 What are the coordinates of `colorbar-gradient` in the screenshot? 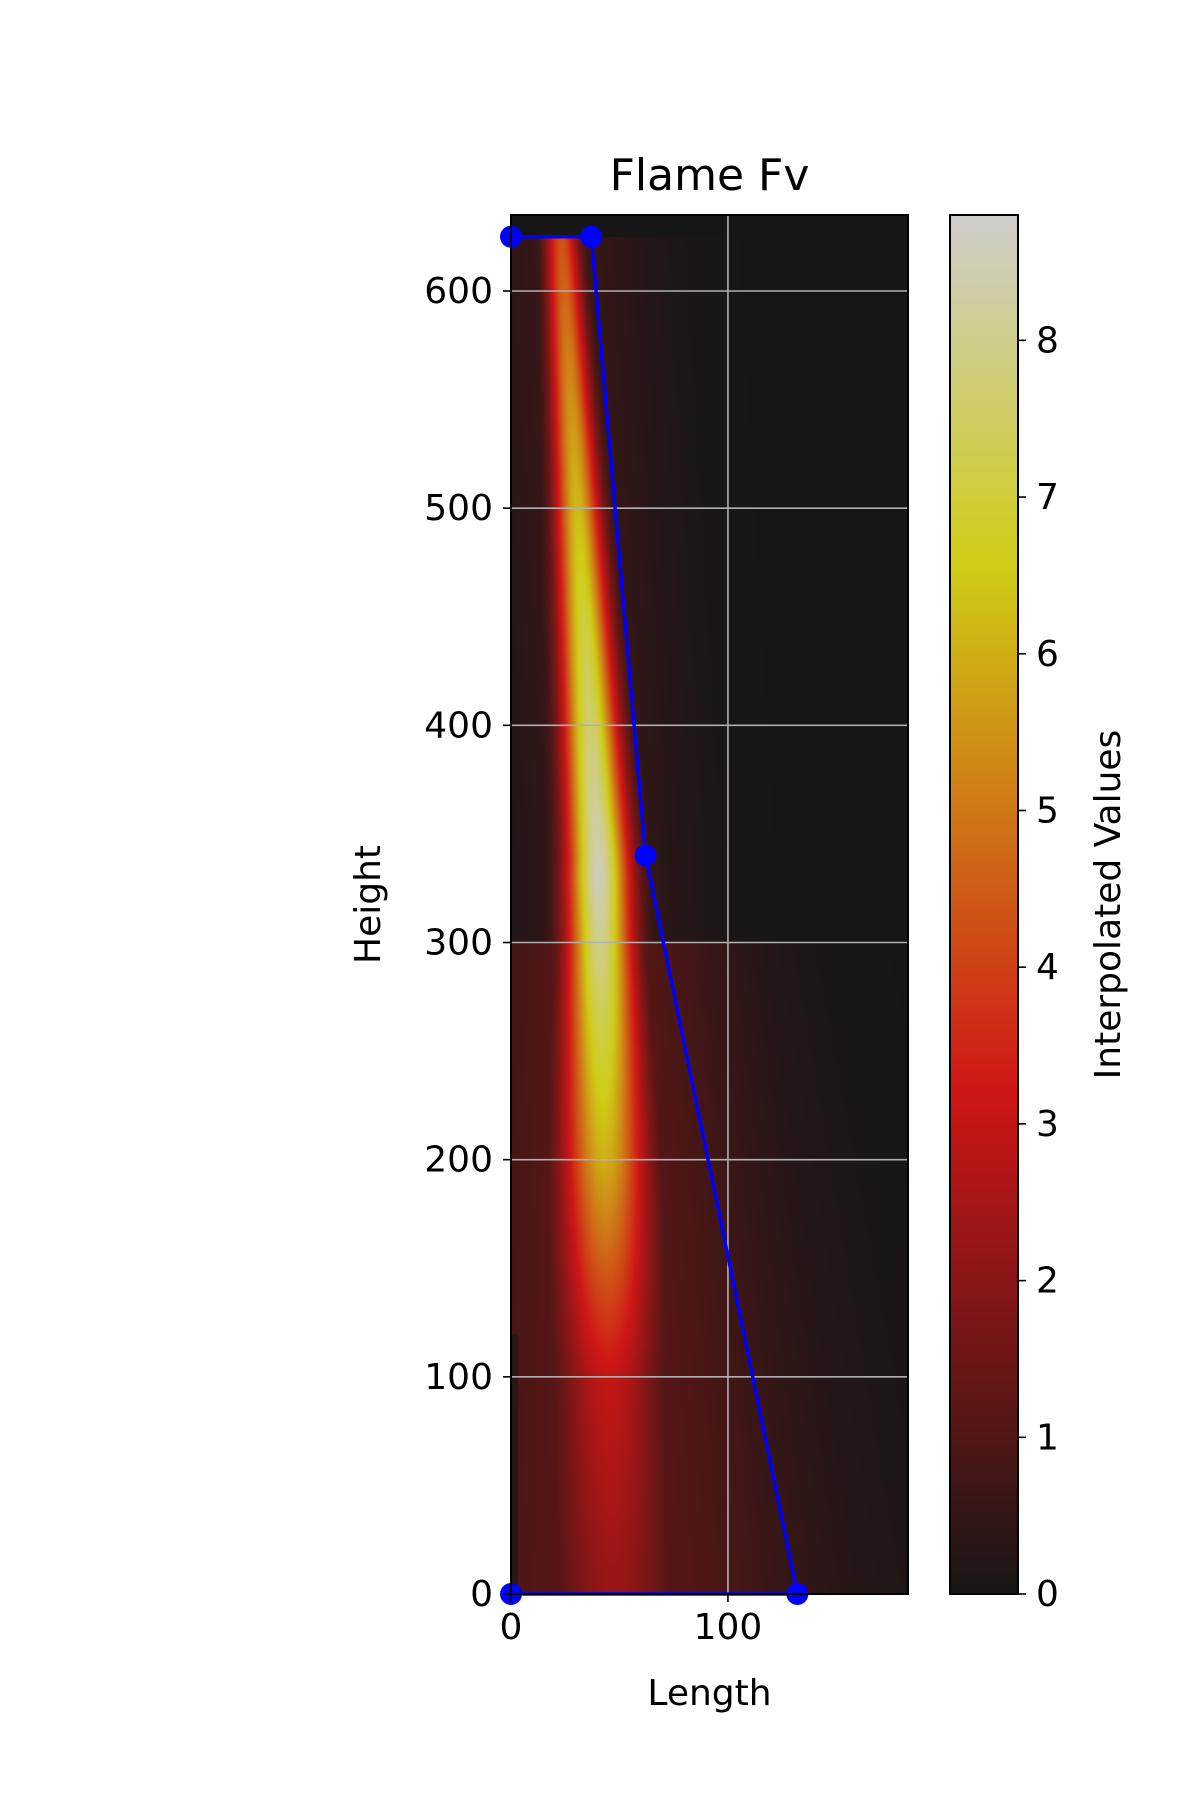 It's located at (984, 904).